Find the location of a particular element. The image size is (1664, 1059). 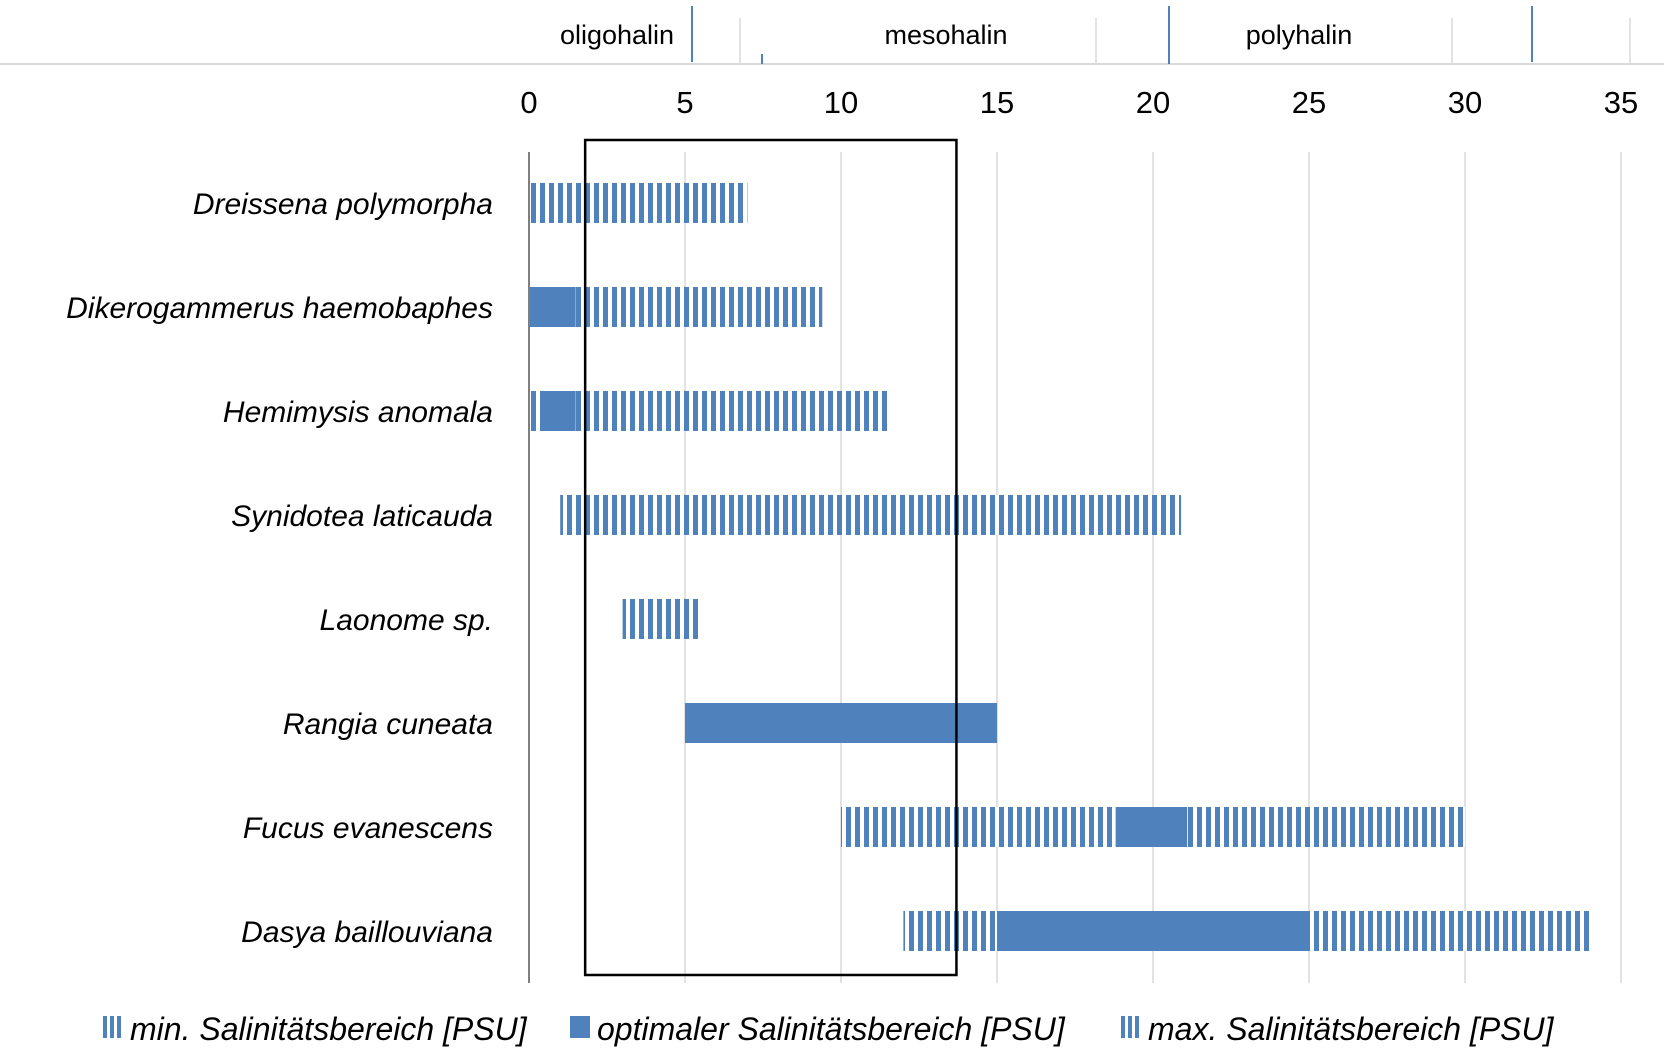

x-tick-label: 30 is located at coordinates (1465, 102).